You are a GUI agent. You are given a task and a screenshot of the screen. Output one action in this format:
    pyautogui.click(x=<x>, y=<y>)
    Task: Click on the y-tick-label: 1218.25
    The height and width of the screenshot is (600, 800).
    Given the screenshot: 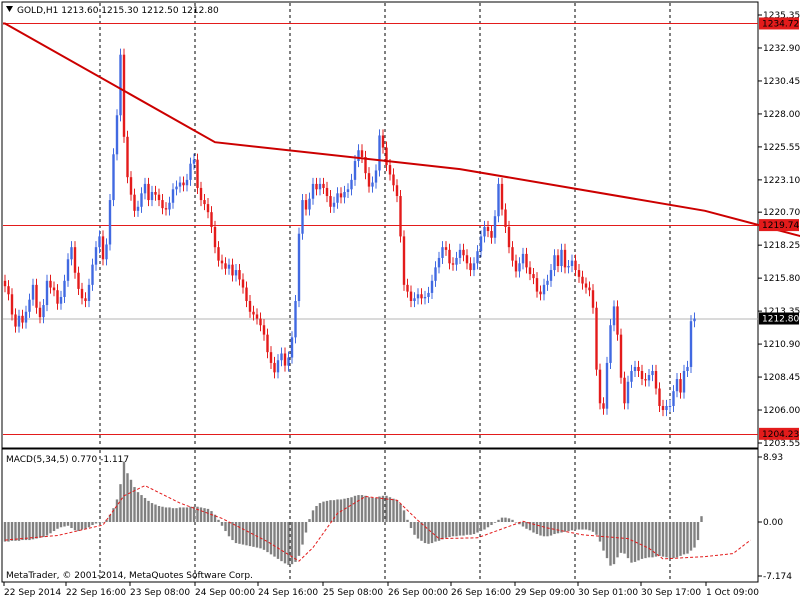 What is the action you would take?
    pyautogui.click(x=781, y=246)
    